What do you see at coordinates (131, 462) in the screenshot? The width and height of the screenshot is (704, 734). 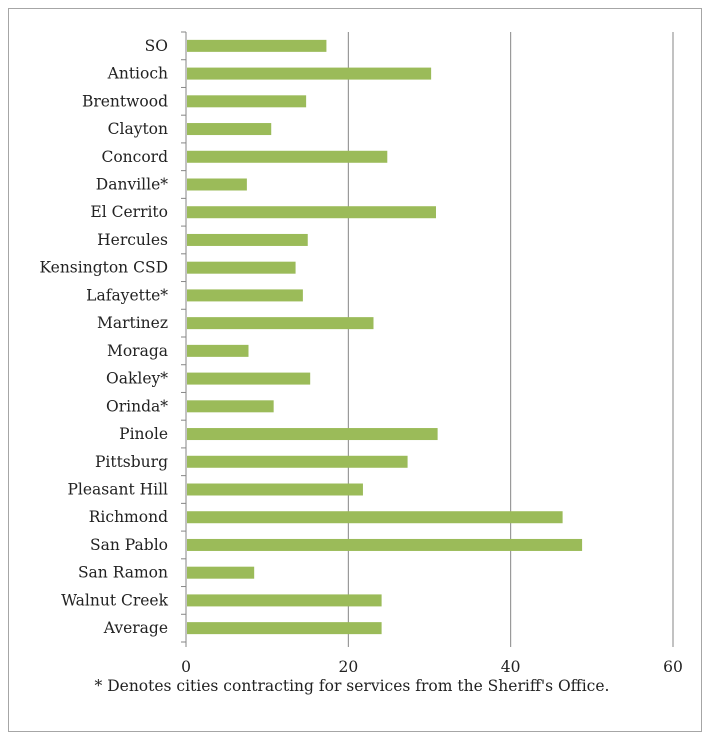 I see `category-label: Pittsburg` at bounding box center [131, 462].